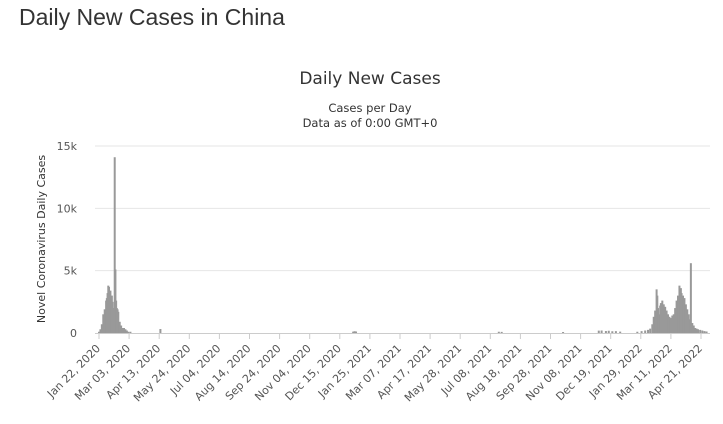  What do you see at coordinates (67, 240) in the screenshot?
I see `y-axis-ticks: 0 5k 10k 15k` at bounding box center [67, 240].